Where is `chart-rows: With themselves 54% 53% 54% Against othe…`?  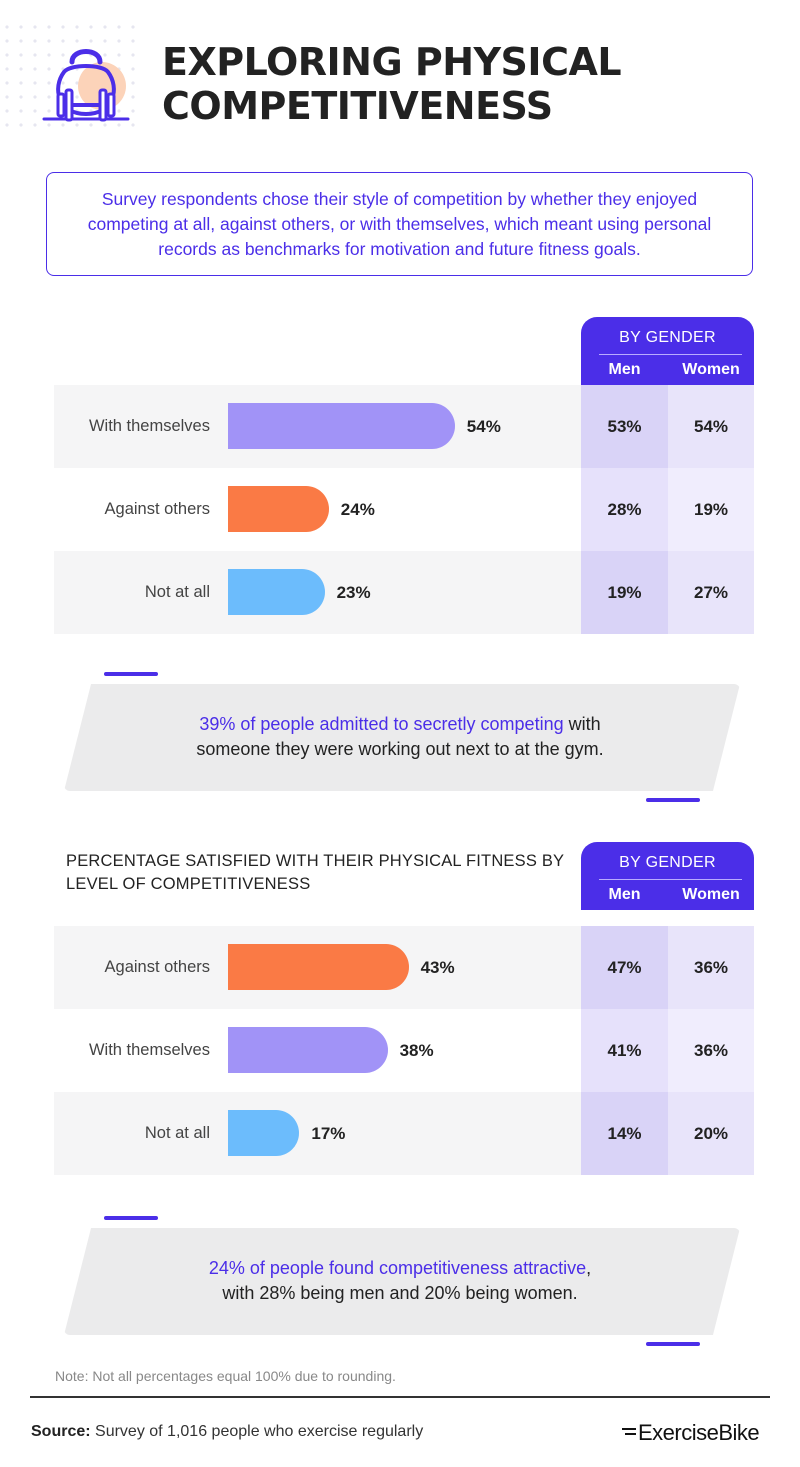 chart-rows: With themselves 54% 53% 54% Against othe… is located at coordinates (404, 509).